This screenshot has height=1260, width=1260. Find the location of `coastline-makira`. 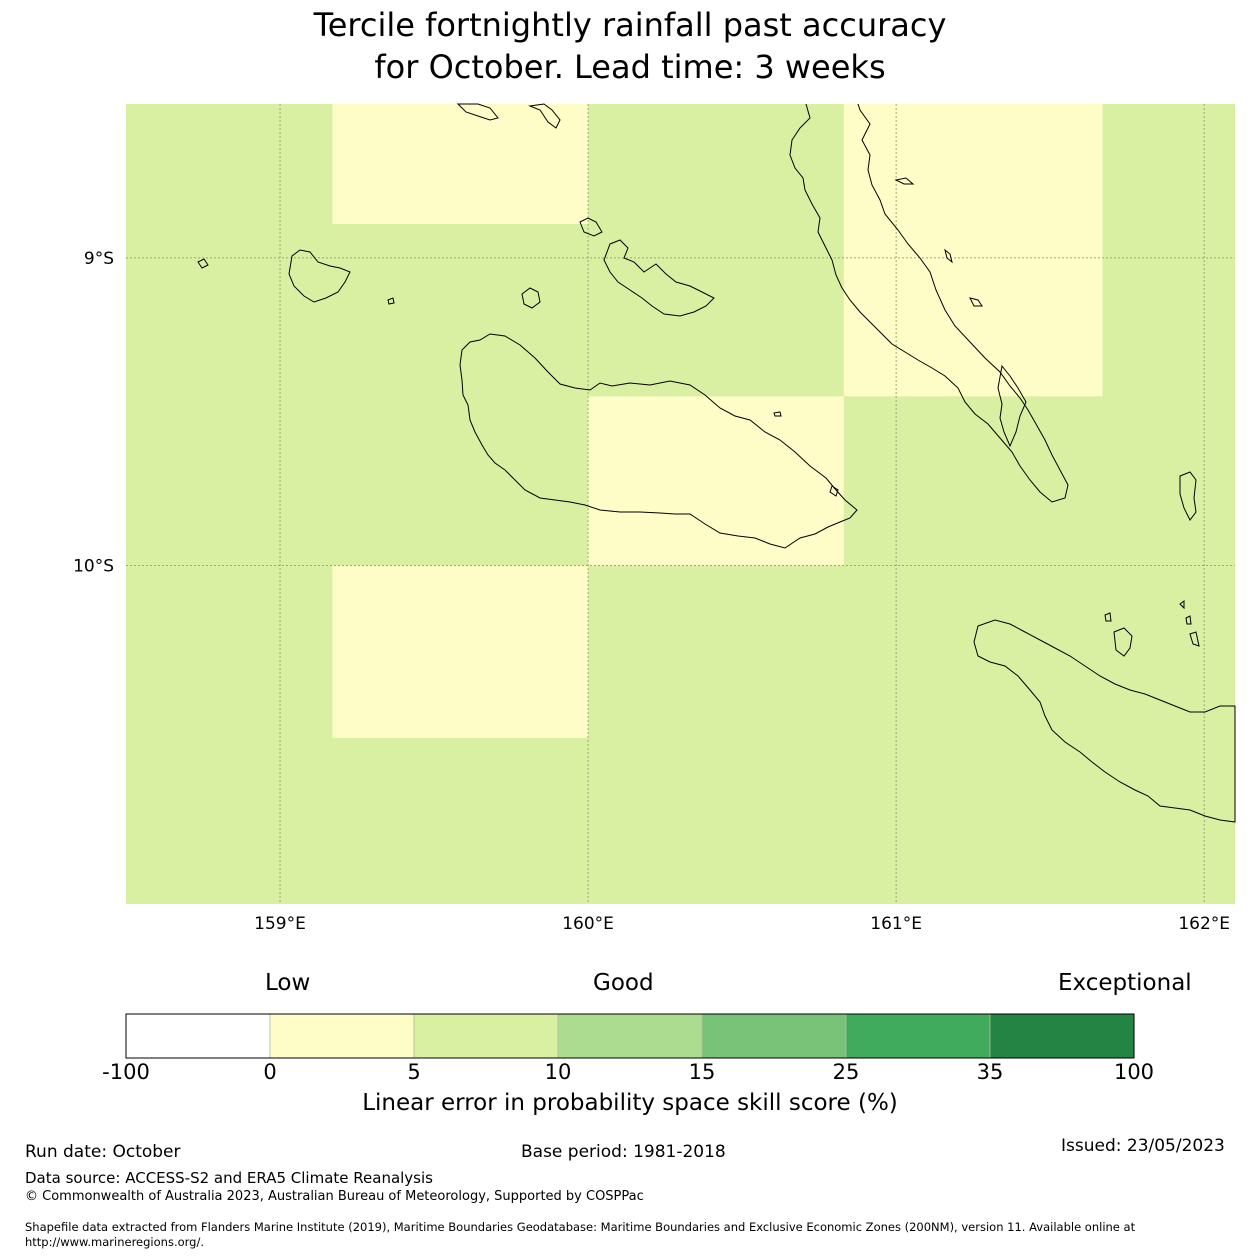

coastline-makira is located at coordinates (1104, 721).